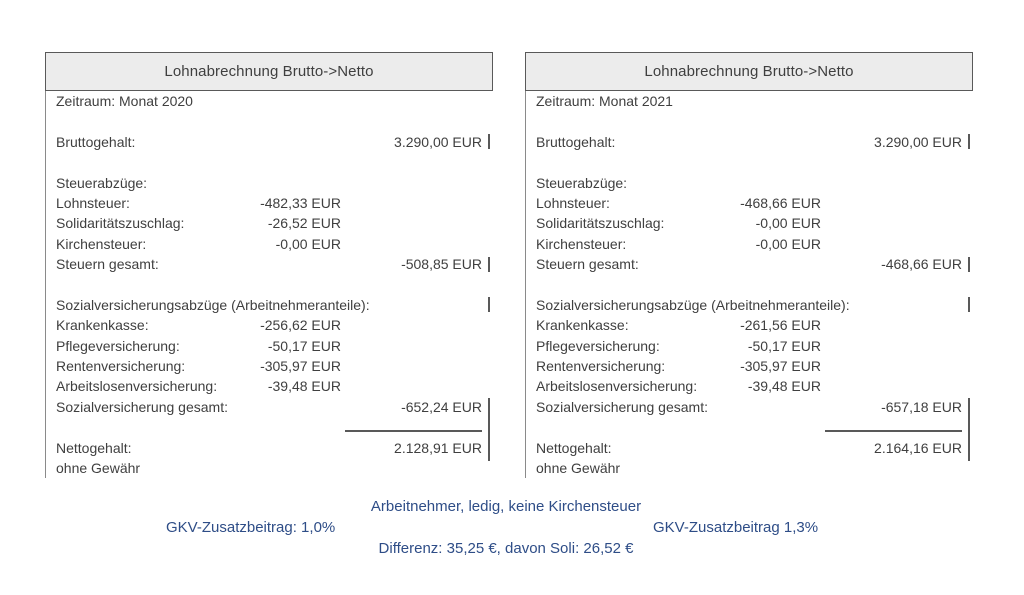 The width and height of the screenshot is (1024, 595). What do you see at coordinates (441, 406) in the screenshot?
I see `row-total-amount: -652,24 EUR` at bounding box center [441, 406].